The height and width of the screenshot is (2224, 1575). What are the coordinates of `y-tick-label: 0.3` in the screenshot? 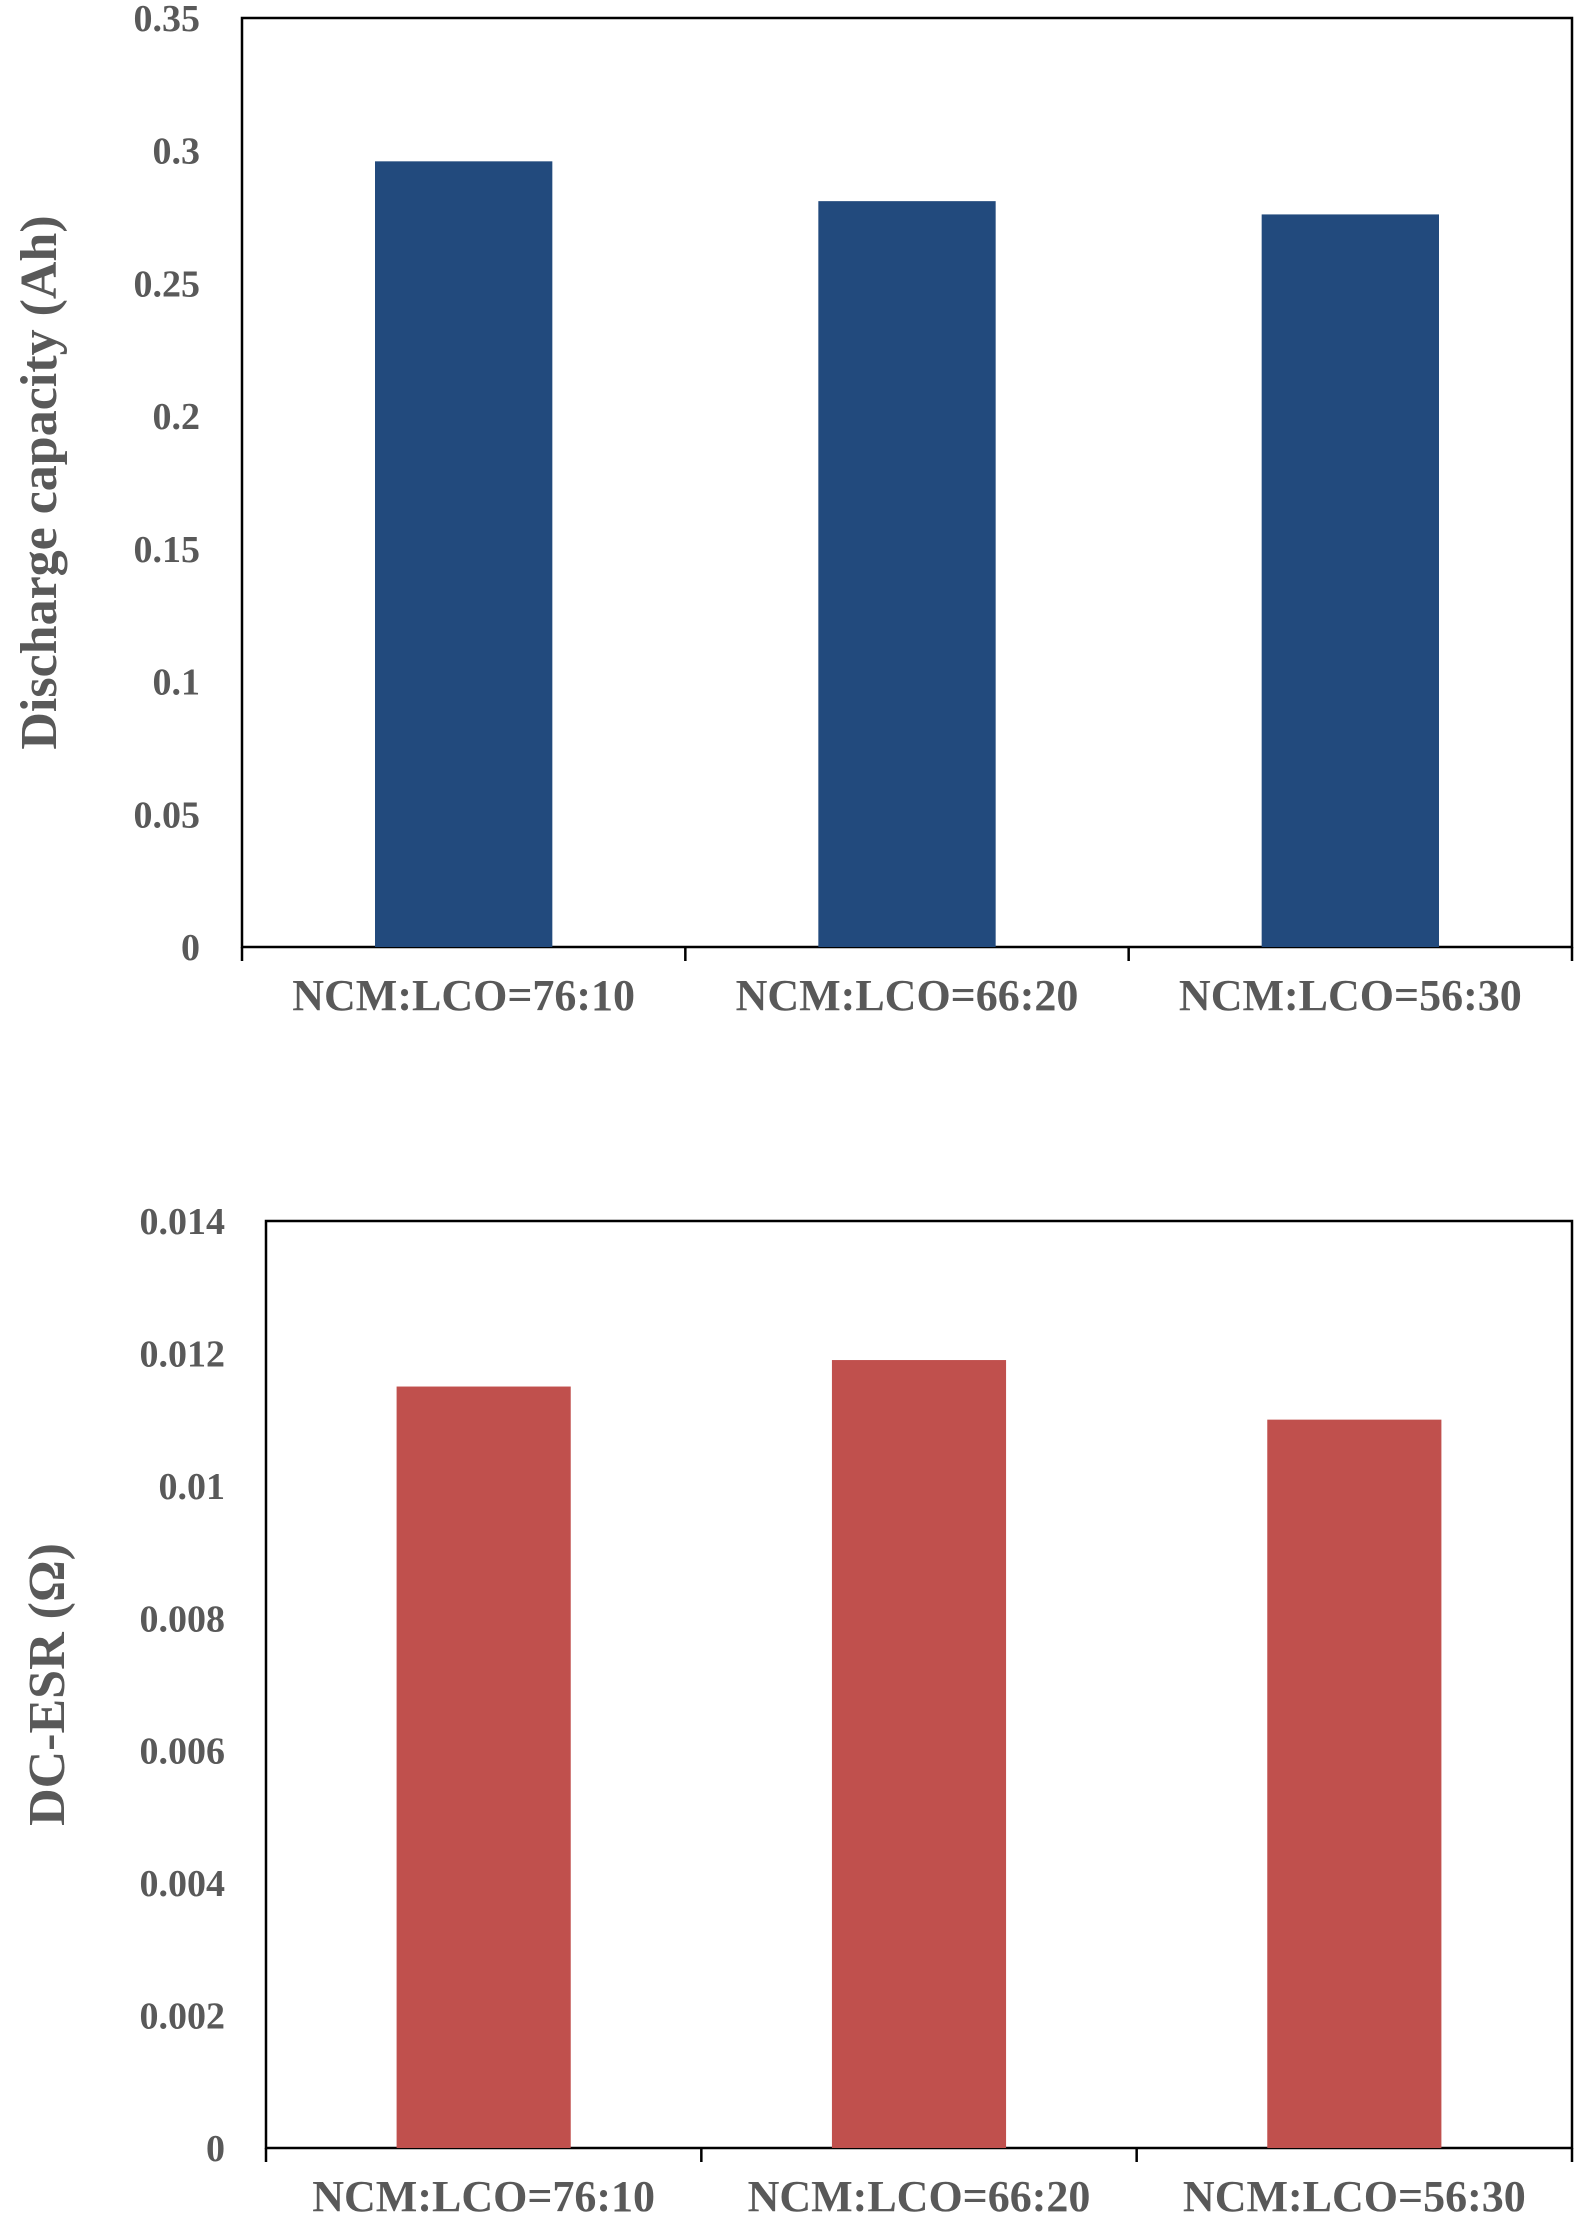 It's located at (177, 152).